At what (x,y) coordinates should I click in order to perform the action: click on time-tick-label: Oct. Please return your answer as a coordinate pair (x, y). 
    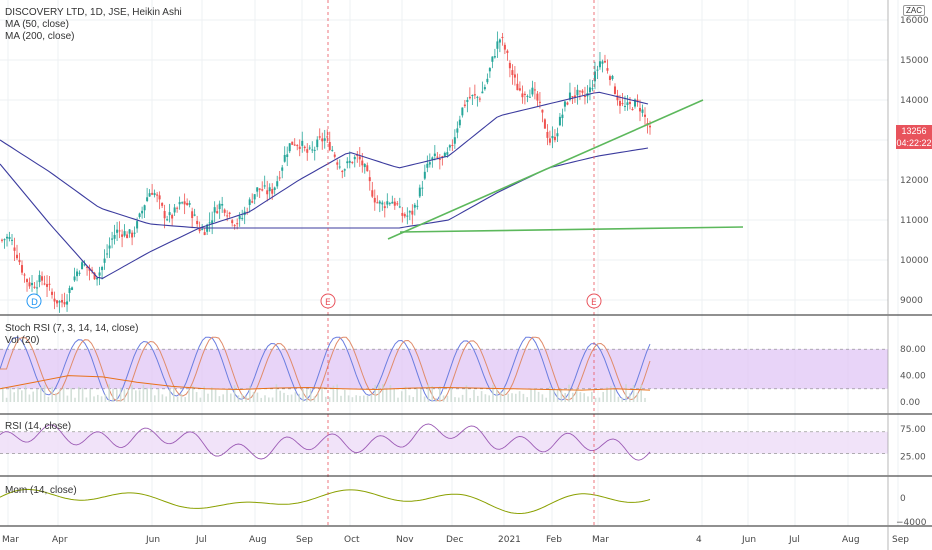
    Looking at the image, I should click on (352, 540).